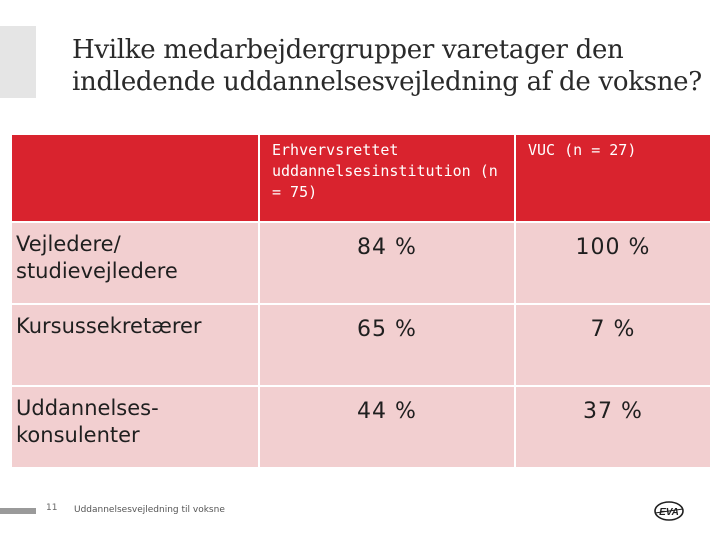  What do you see at coordinates (136, 428) in the screenshot?
I see `row-label: Uddannelses-konsulenter` at bounding box center [136, 428].